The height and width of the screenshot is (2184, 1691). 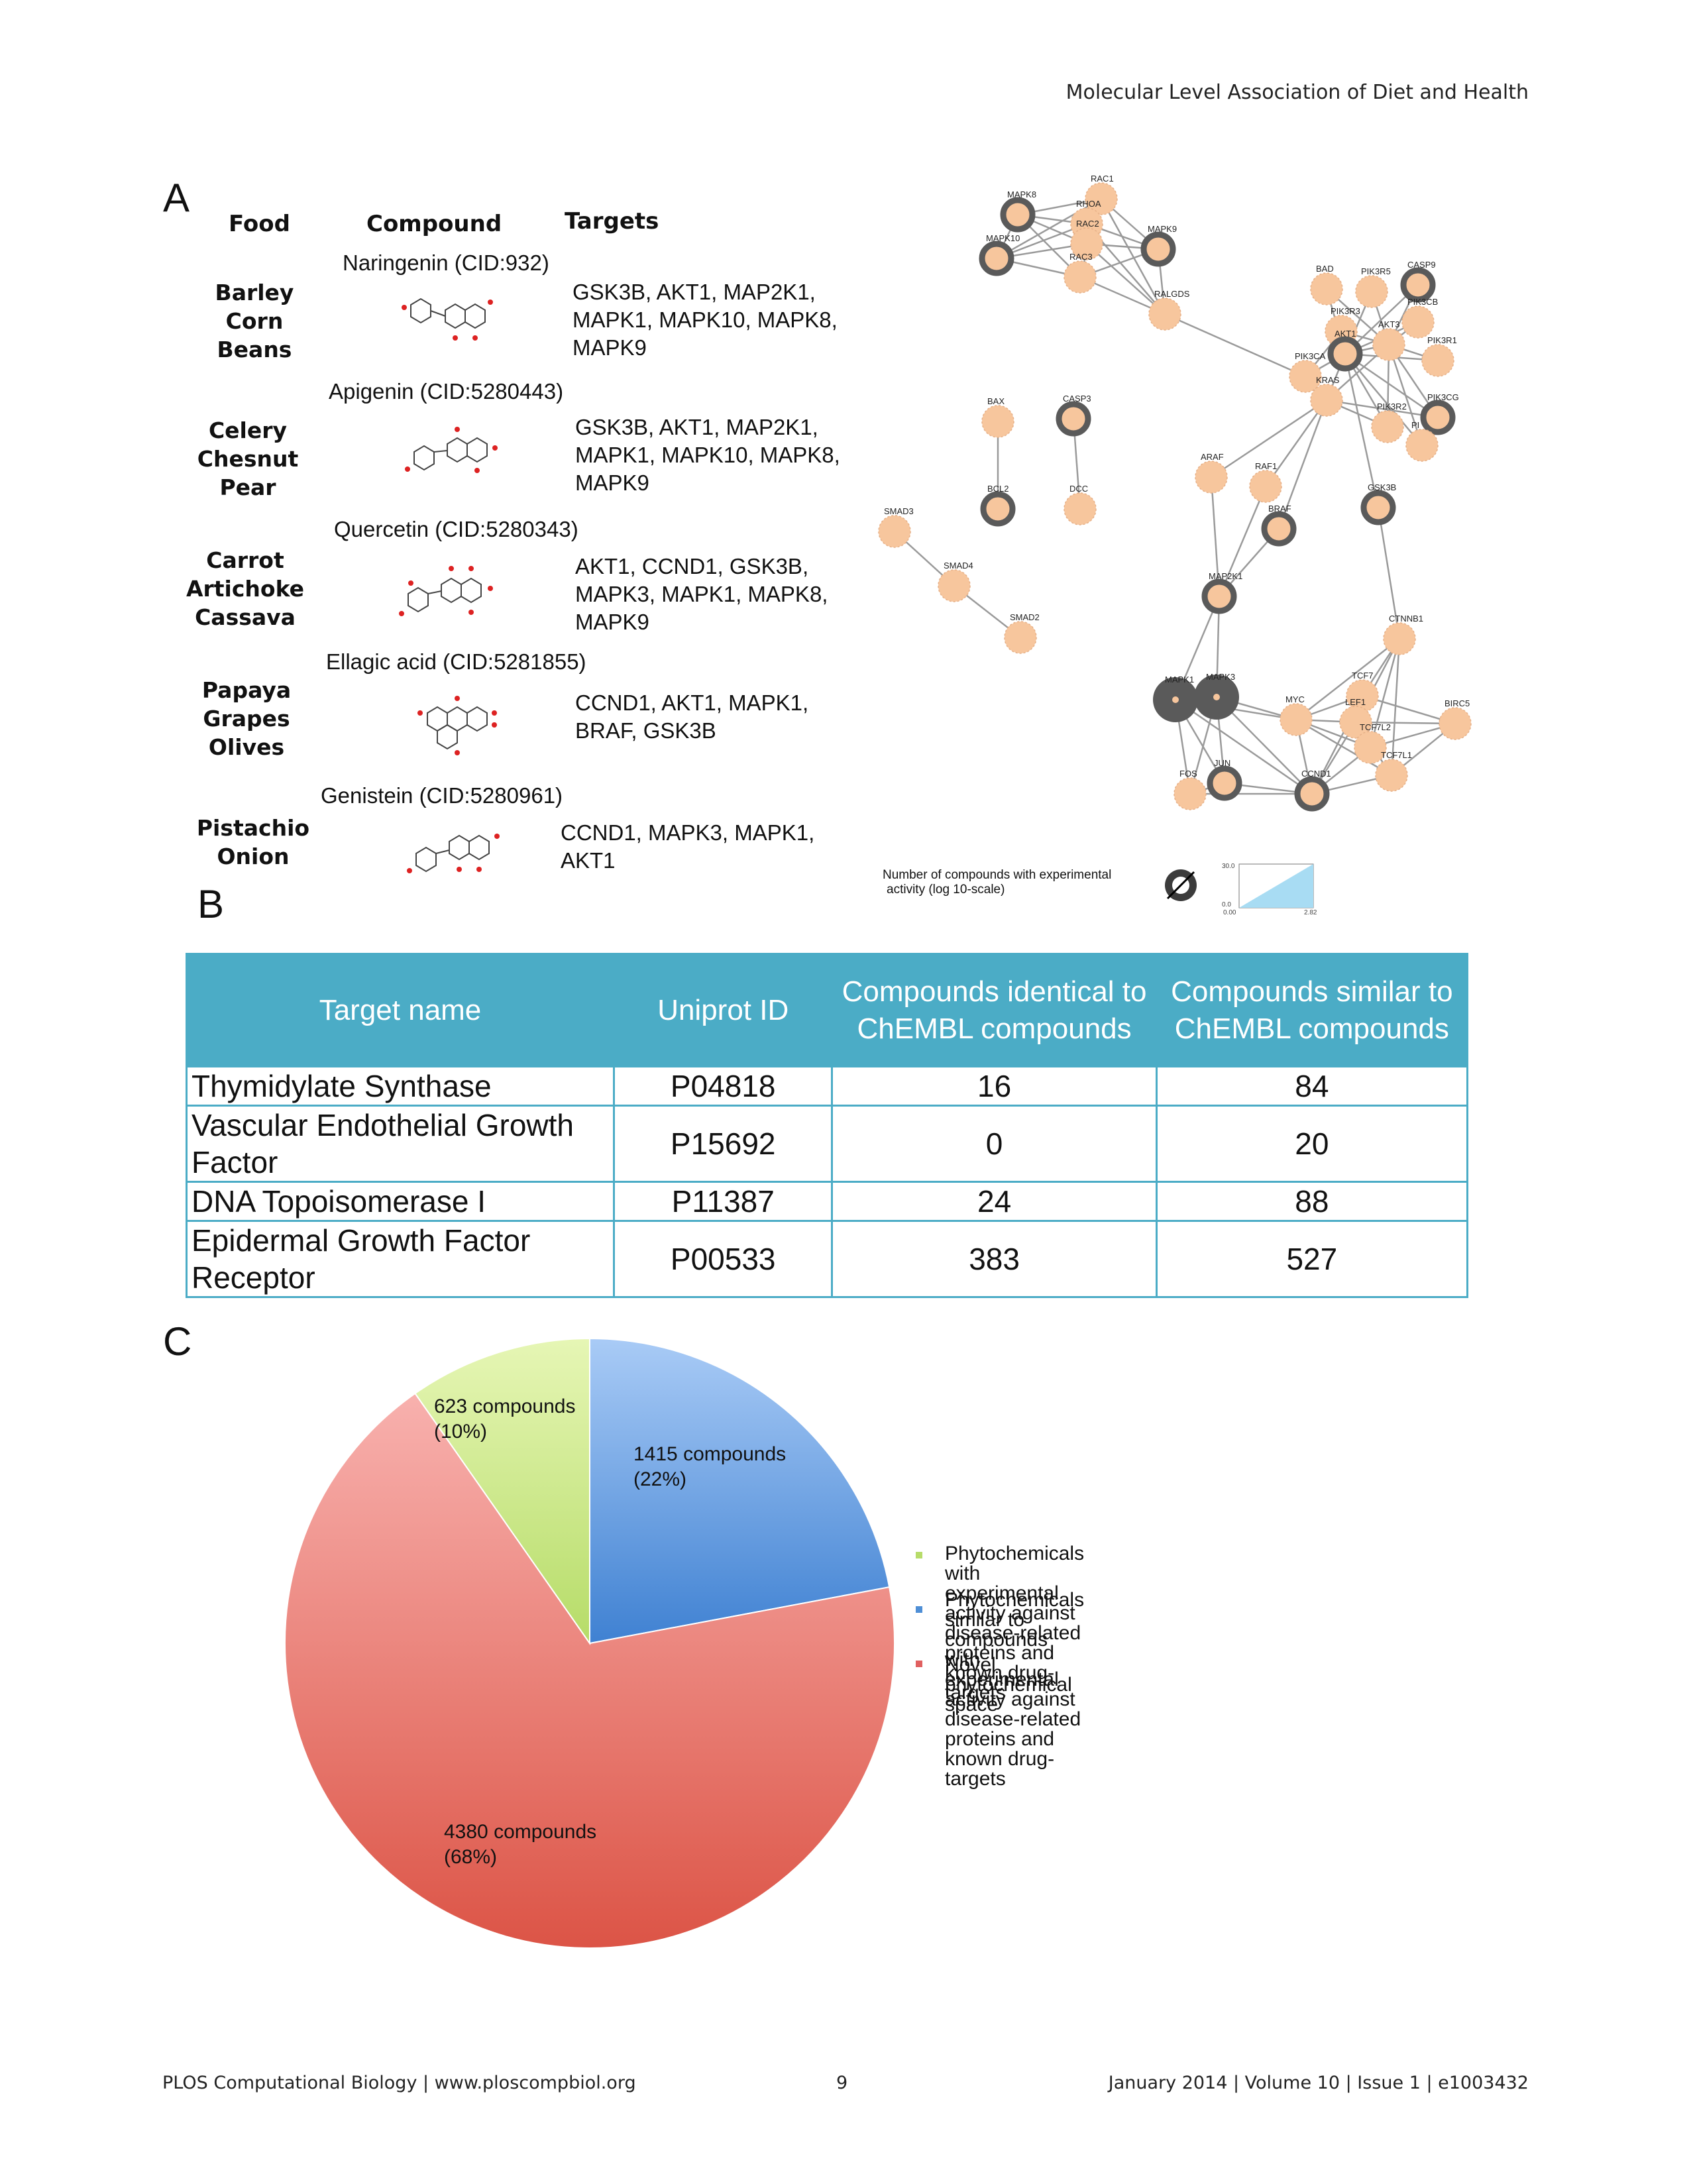 I want to click on col-header-food: Food, so click(x=259, y=224).